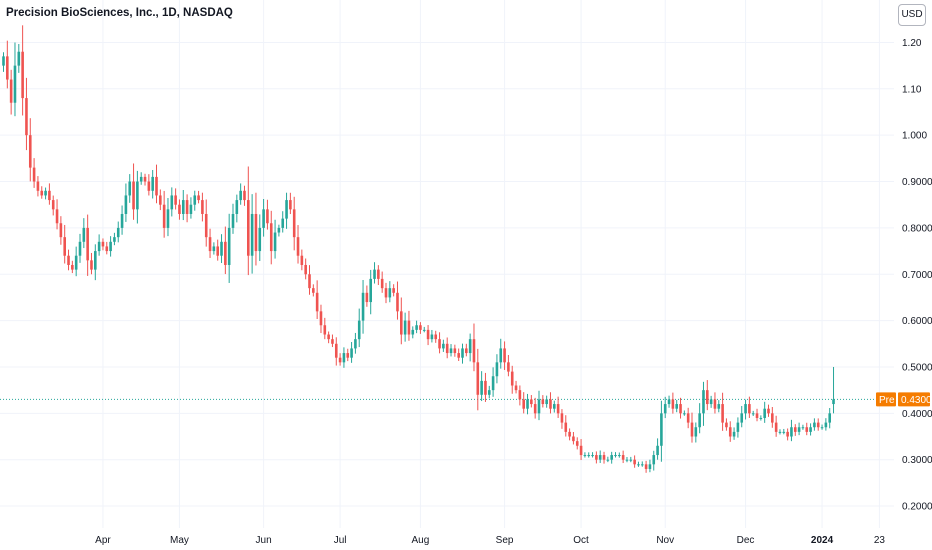  Describe the element at coordinates (917, 367) in the screenshot. I see `y-tick-label: 0.5000` at that location.